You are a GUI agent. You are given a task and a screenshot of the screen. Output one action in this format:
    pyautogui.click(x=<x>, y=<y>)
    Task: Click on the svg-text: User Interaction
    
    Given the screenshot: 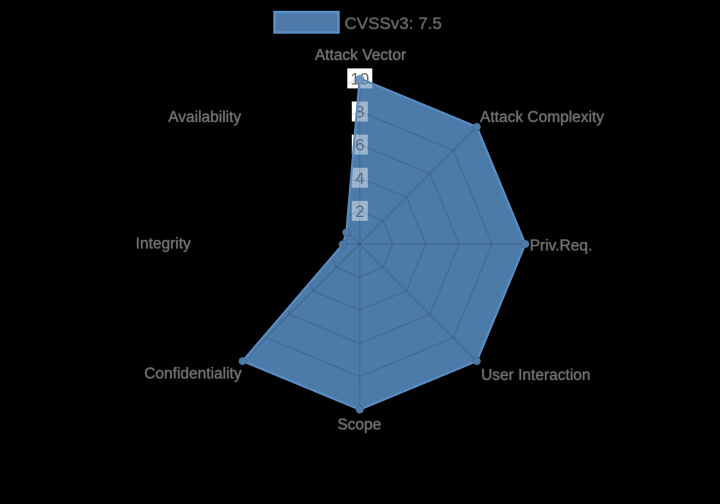 What is the action you would take?
    pyautogui.click(x=535, y=375)
    